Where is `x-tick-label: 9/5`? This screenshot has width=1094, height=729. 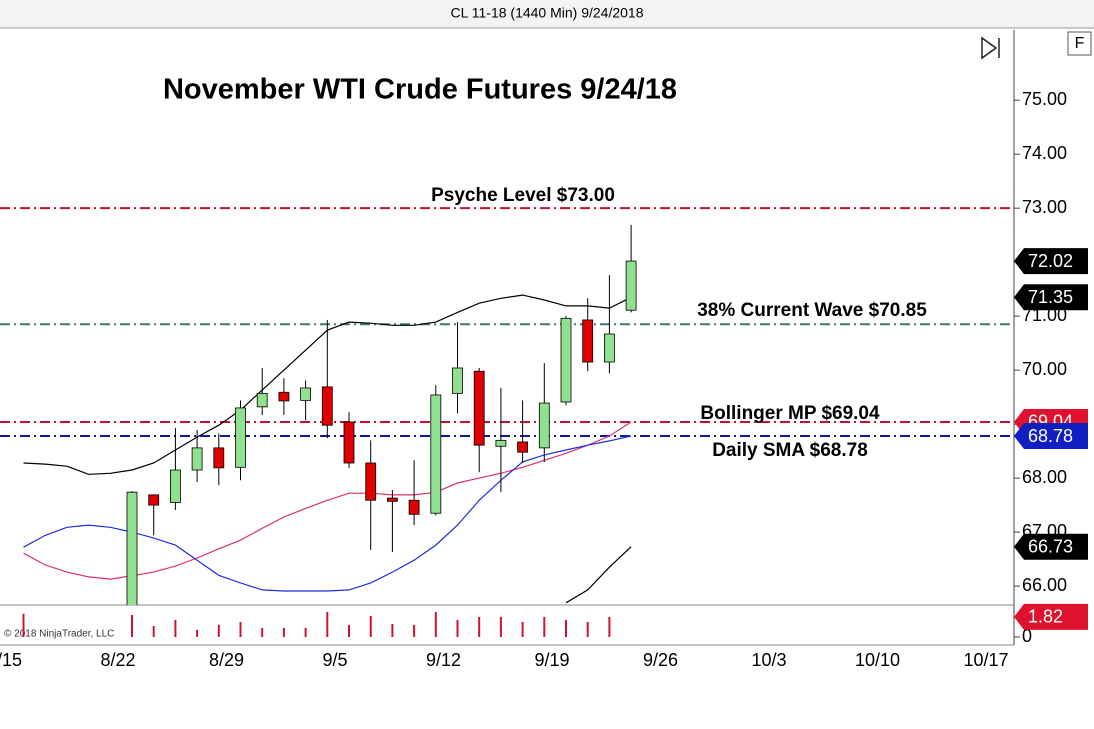 x-tick-label: 9/5 is located at coordinates (334, 660).